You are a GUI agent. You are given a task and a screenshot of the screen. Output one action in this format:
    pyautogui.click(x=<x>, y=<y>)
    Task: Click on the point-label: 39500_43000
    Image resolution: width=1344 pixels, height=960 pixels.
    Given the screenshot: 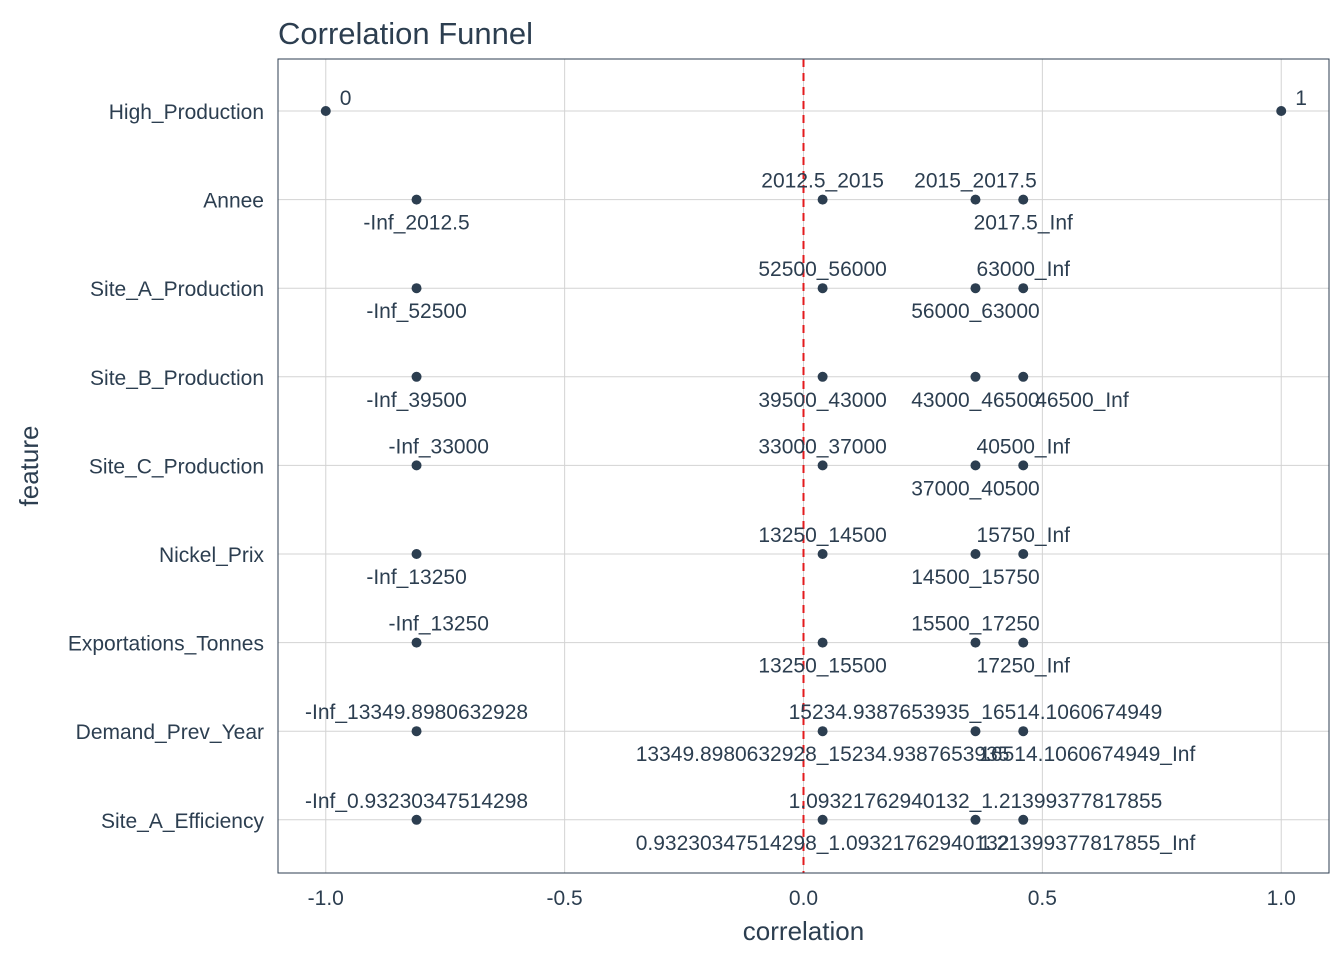 What is the action you would take?
    pyautogui.click(x=822, y=400)
    